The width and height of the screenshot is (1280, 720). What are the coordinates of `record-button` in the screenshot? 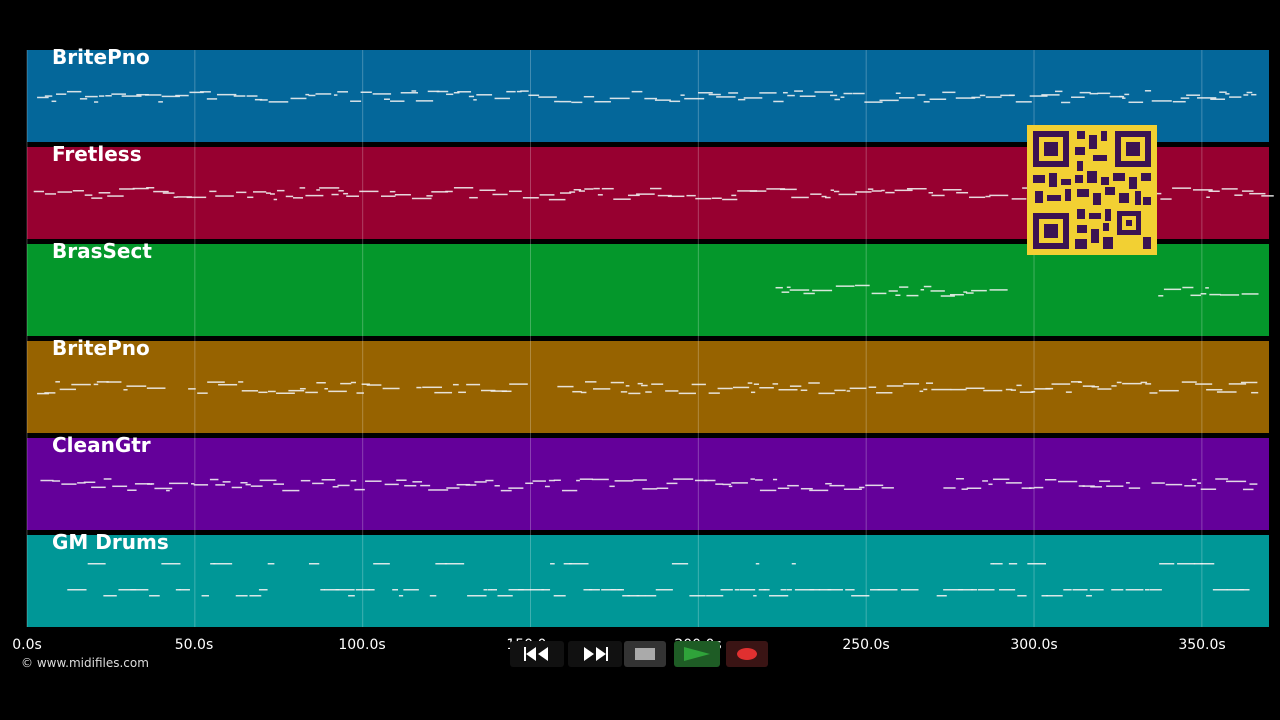 It's located at (747, 654).